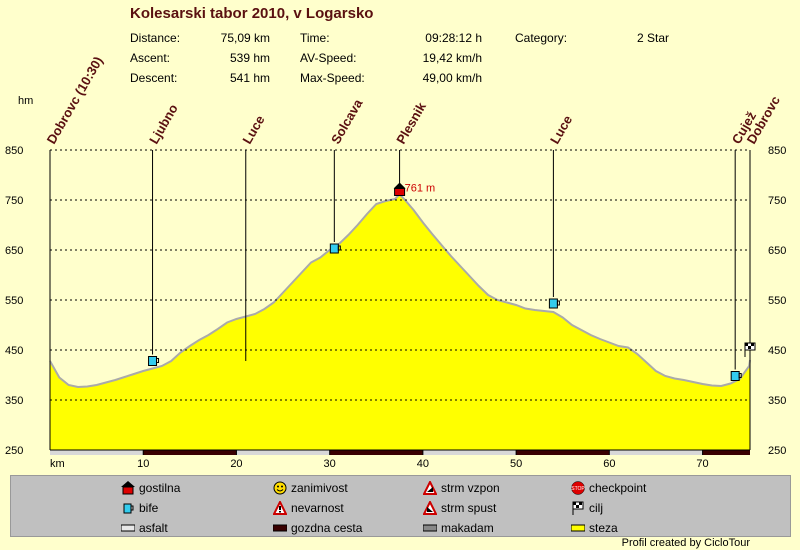  Describe the element at coordinates (14, 451) in the screenshot. I see `y-tick-left-250: 250` at that location.